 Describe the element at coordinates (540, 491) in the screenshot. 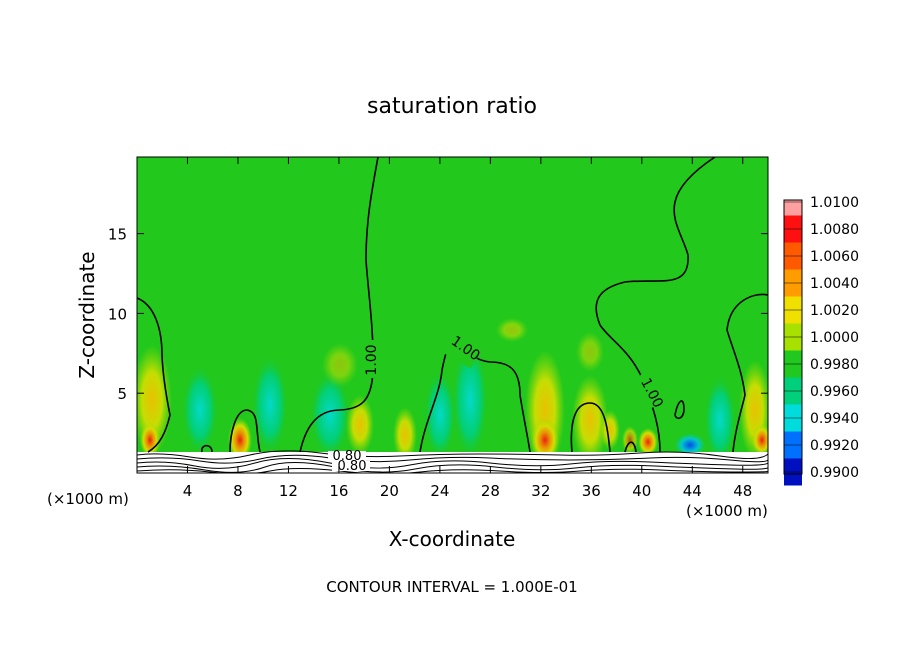

I see `x-tick-label: 32` at that location.